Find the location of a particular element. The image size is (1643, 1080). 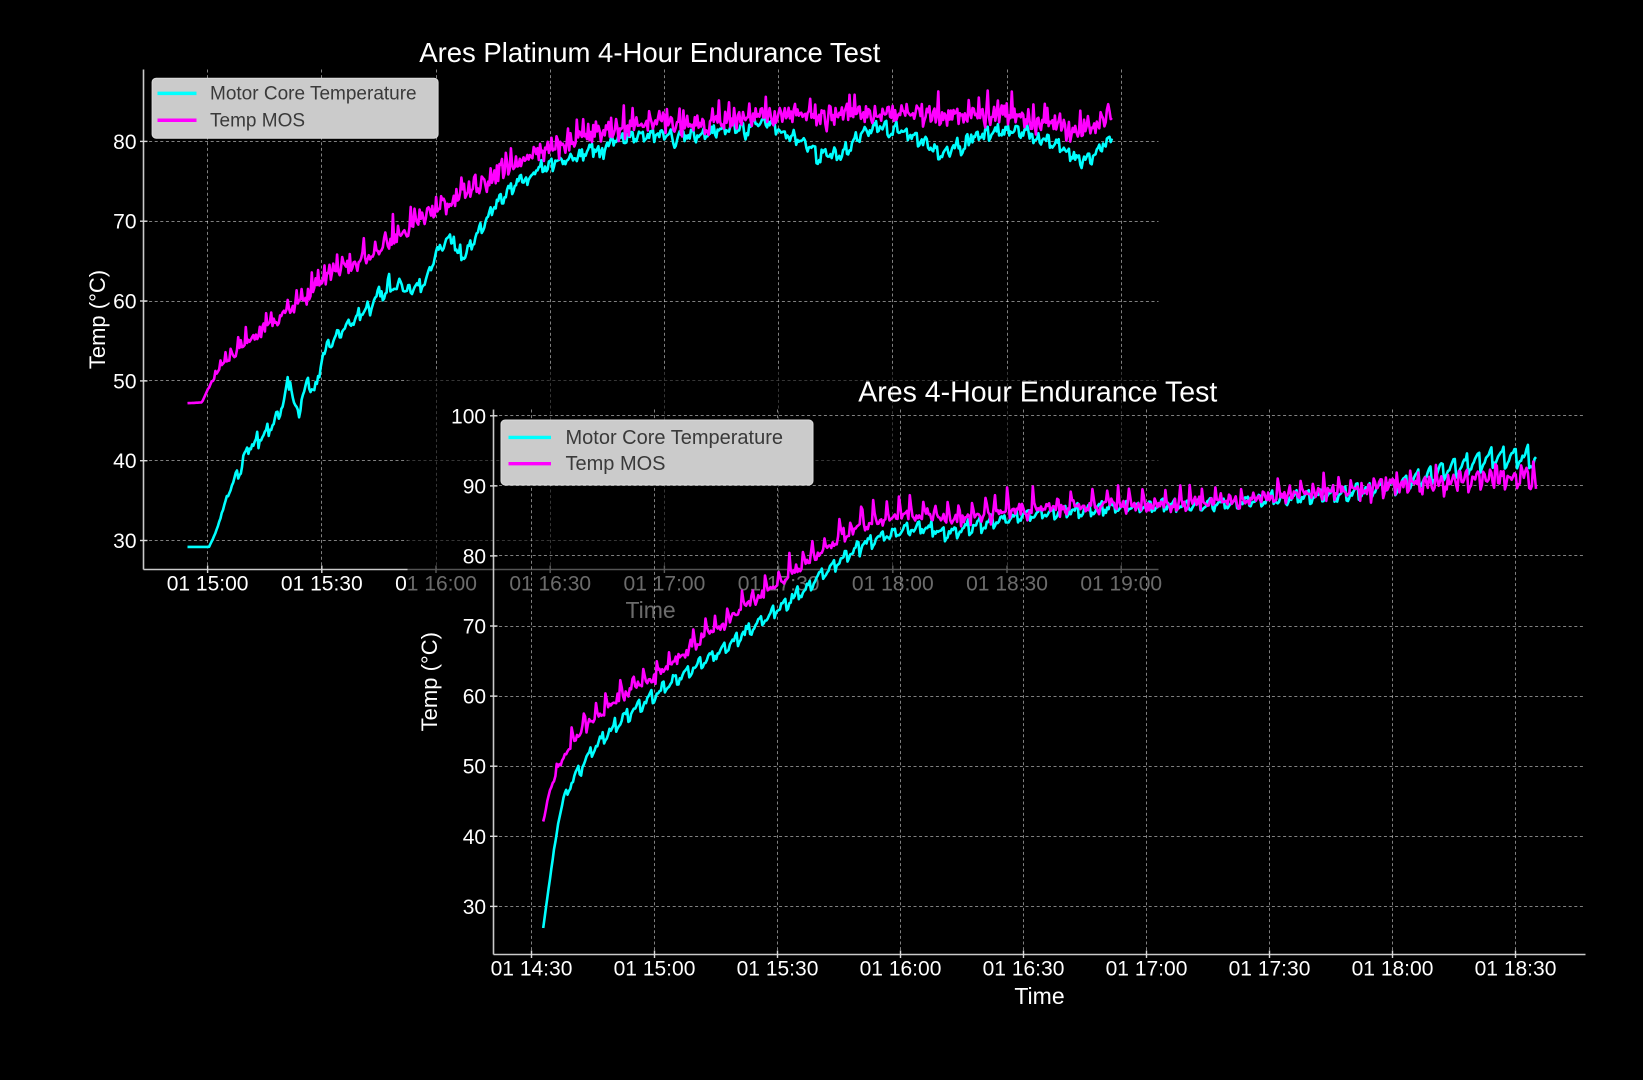

svg-text: 01 18:00 is located at coordinates (1393, 969).